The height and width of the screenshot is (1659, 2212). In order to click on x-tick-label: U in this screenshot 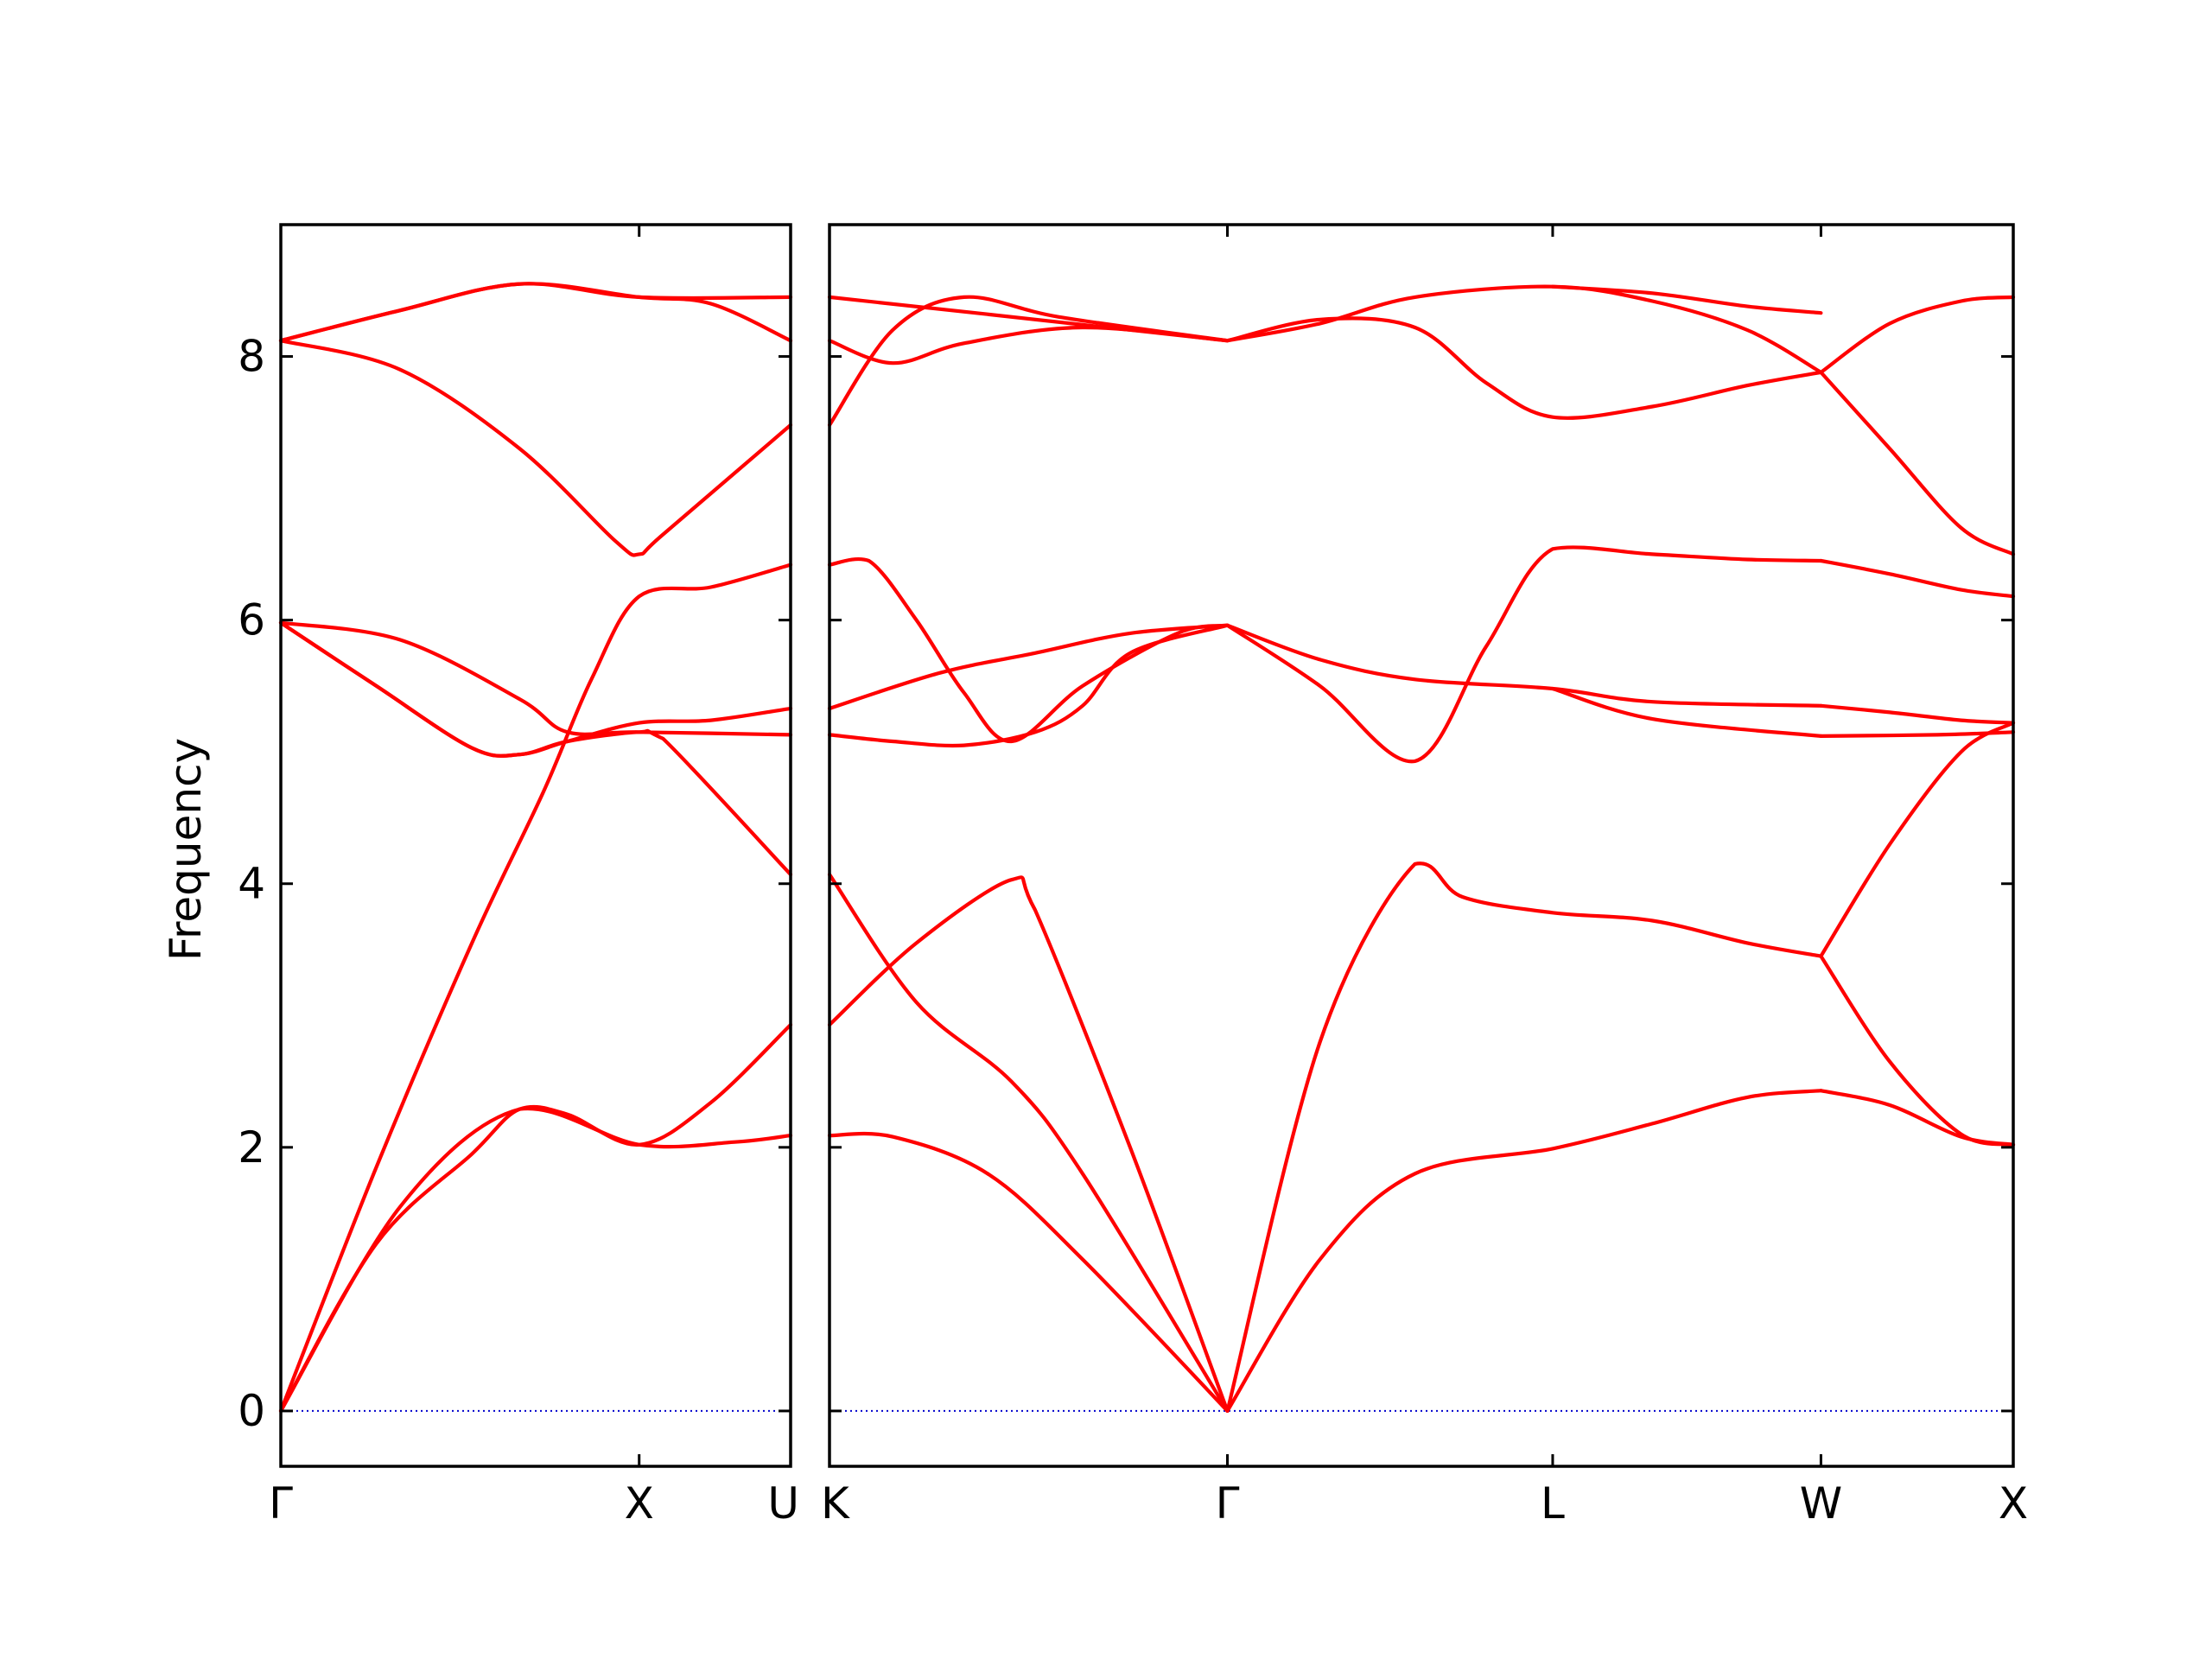, I will do `click(783, 1503)`.